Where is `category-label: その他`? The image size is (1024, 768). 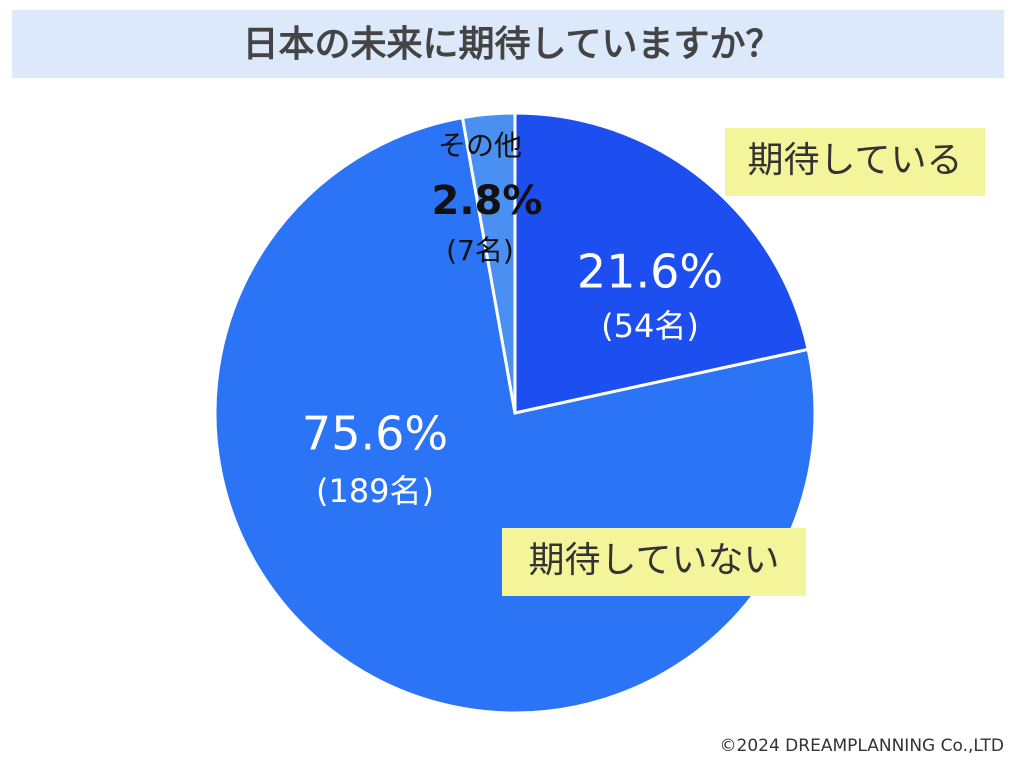
category-label: その他 is located at coordinates (480, 145).